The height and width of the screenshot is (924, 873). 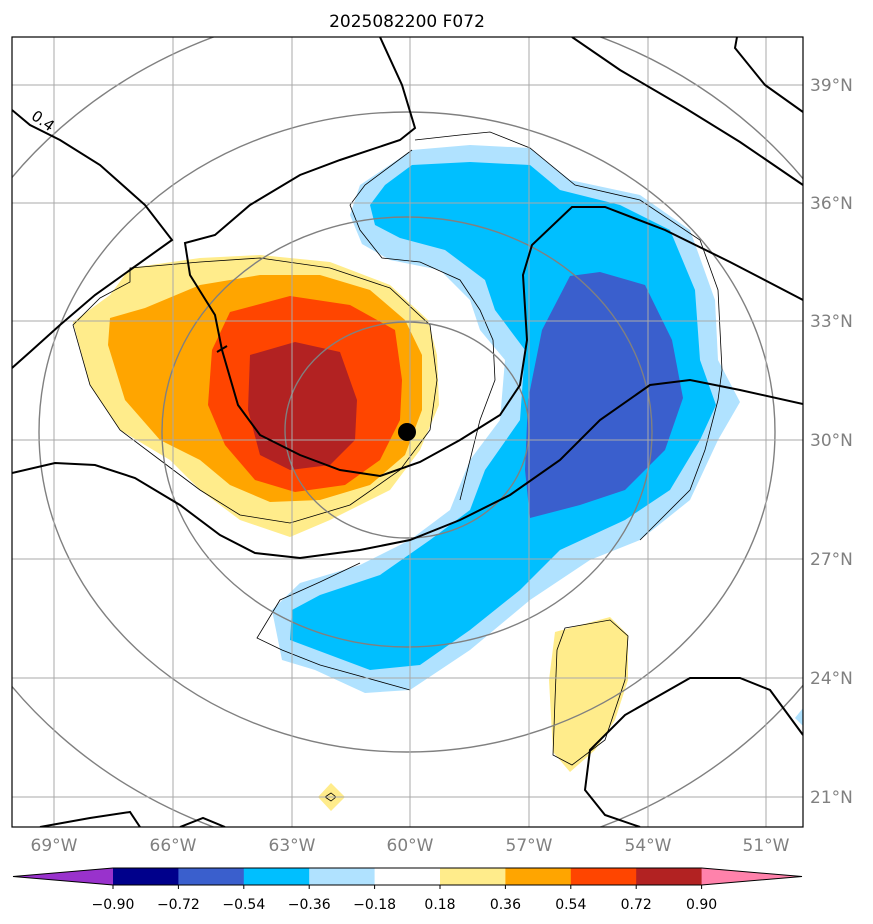 I want to click on lon-label: 60°W, so click(x=410, y=846).